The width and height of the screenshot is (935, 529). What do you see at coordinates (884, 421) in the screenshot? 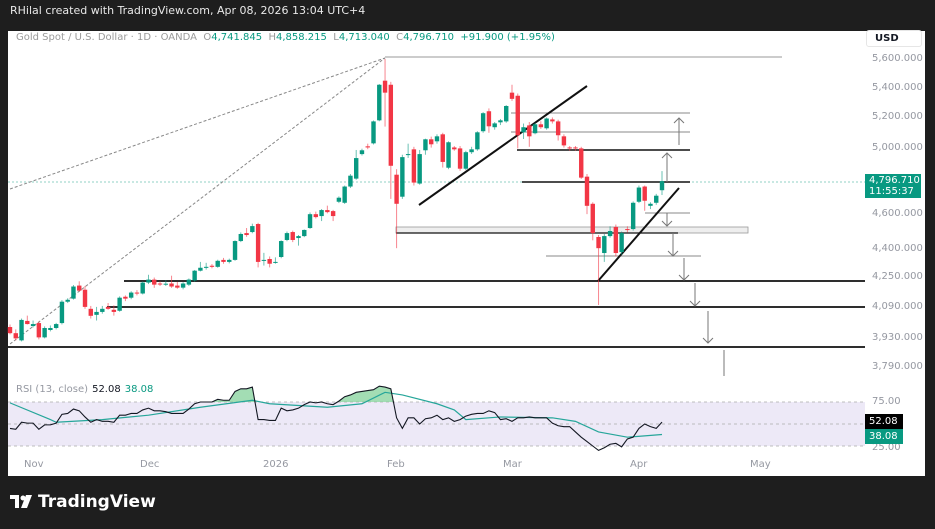
I see `rsi-value-badge: 52.08` at bounding box center [884, 421].